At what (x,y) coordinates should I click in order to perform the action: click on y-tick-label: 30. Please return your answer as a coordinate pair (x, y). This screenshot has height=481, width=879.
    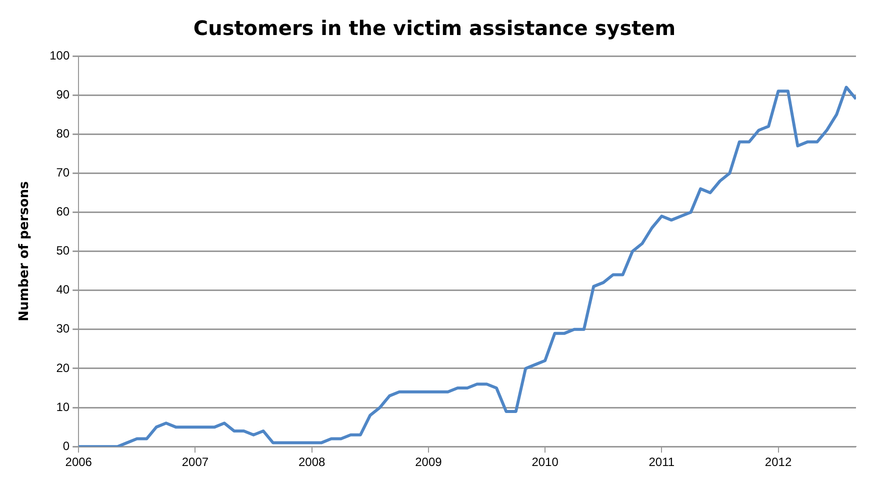
    Looking at the image, I should click on (63, 329).